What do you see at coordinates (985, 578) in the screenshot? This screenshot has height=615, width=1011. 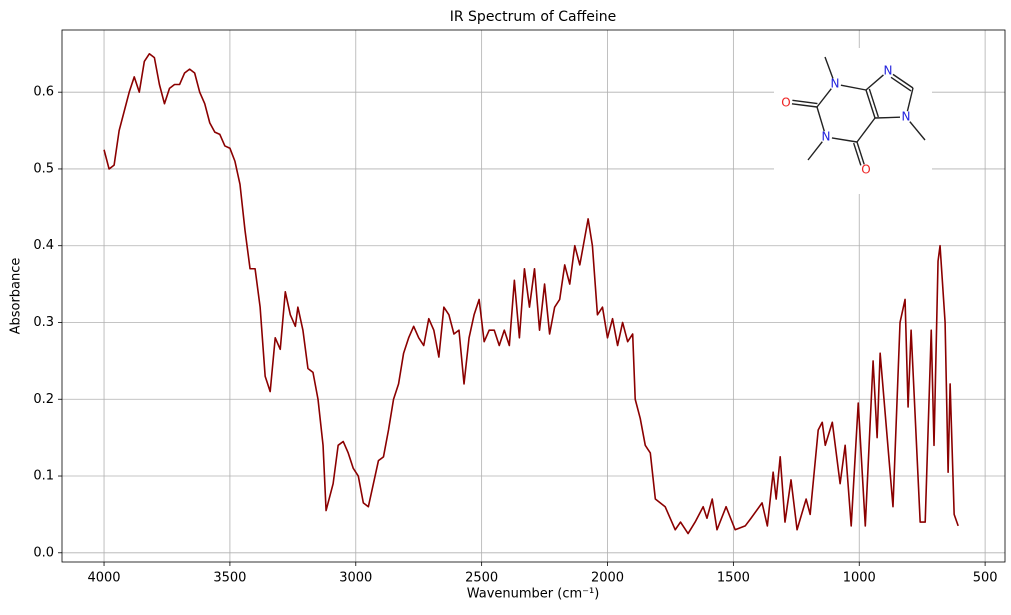 I see `x-tick-label: 500` at bounding box center [985, 578].